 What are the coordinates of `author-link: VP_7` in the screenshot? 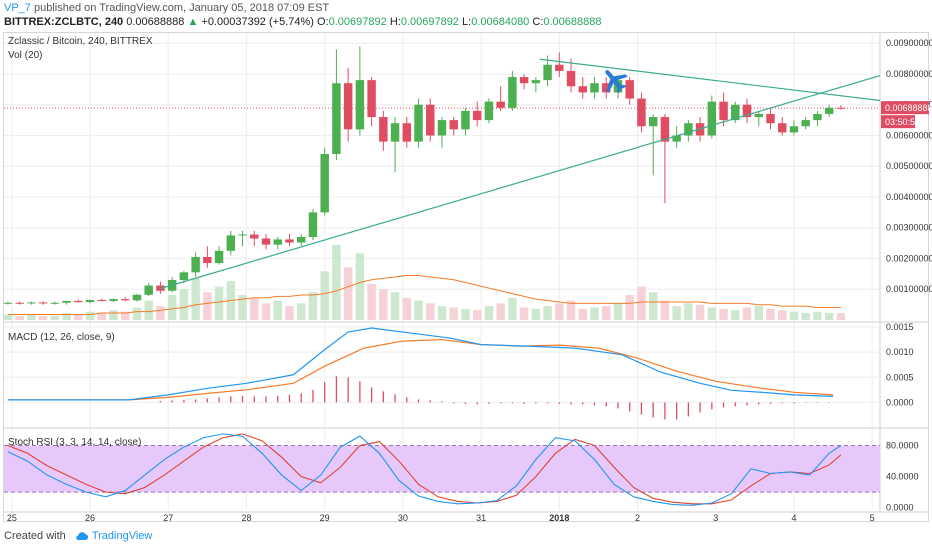 It's located at (17, 8).